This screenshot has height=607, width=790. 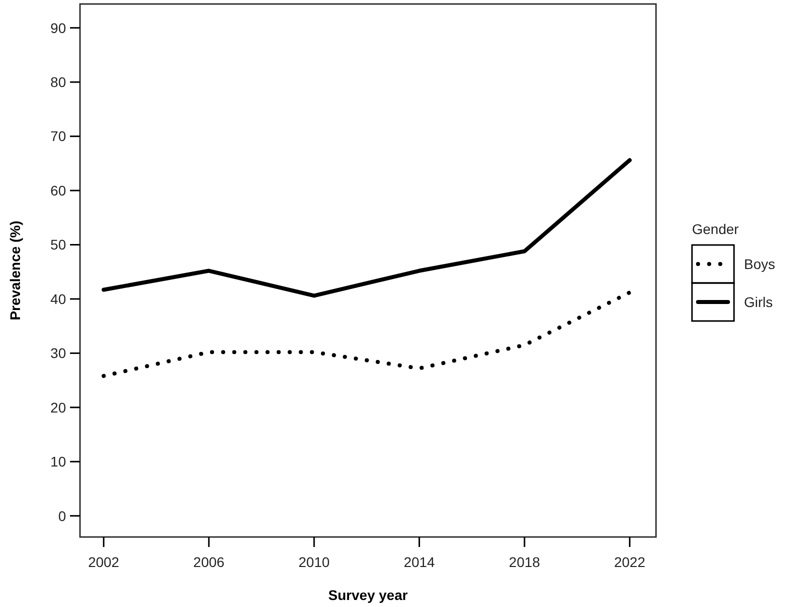 What do you see at coordinates (58, 407) in the screenshot?
I see `y-tick-label: 20` at bounding box center [58, 407].